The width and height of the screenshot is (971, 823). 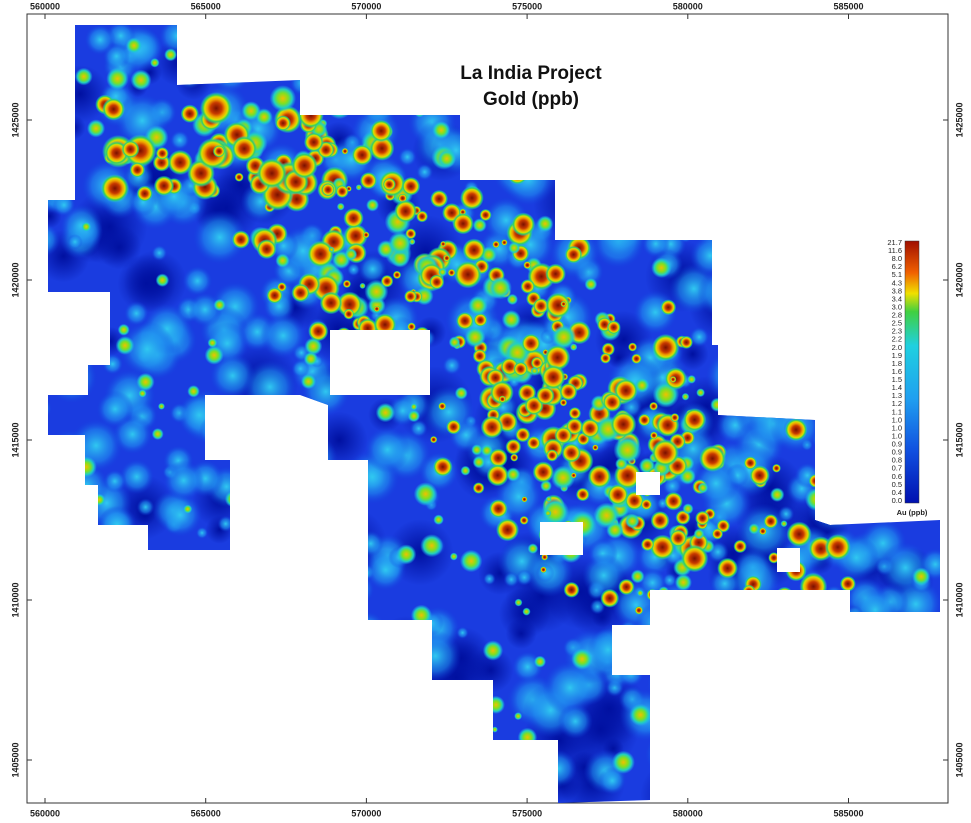 What do you see at coordinates (897, 315) in the screenshot?
I see `legend-label: 2.8` at bounding box center [897, 315].